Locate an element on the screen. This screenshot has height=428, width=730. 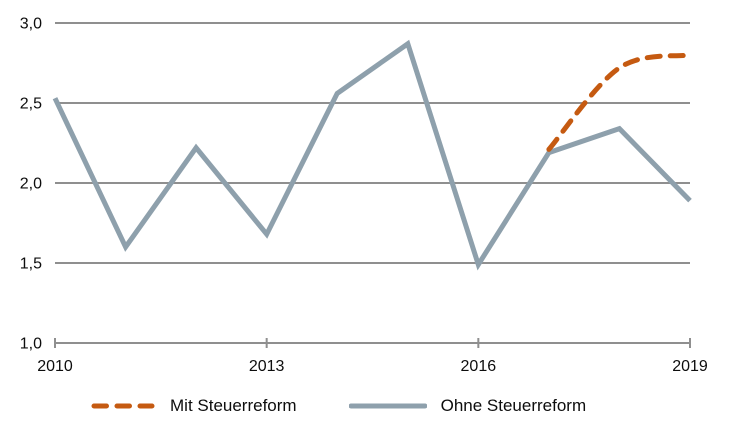
legend-item-mit-steuerreform: Mit Steuerreform is located at coordinates (193, 406).